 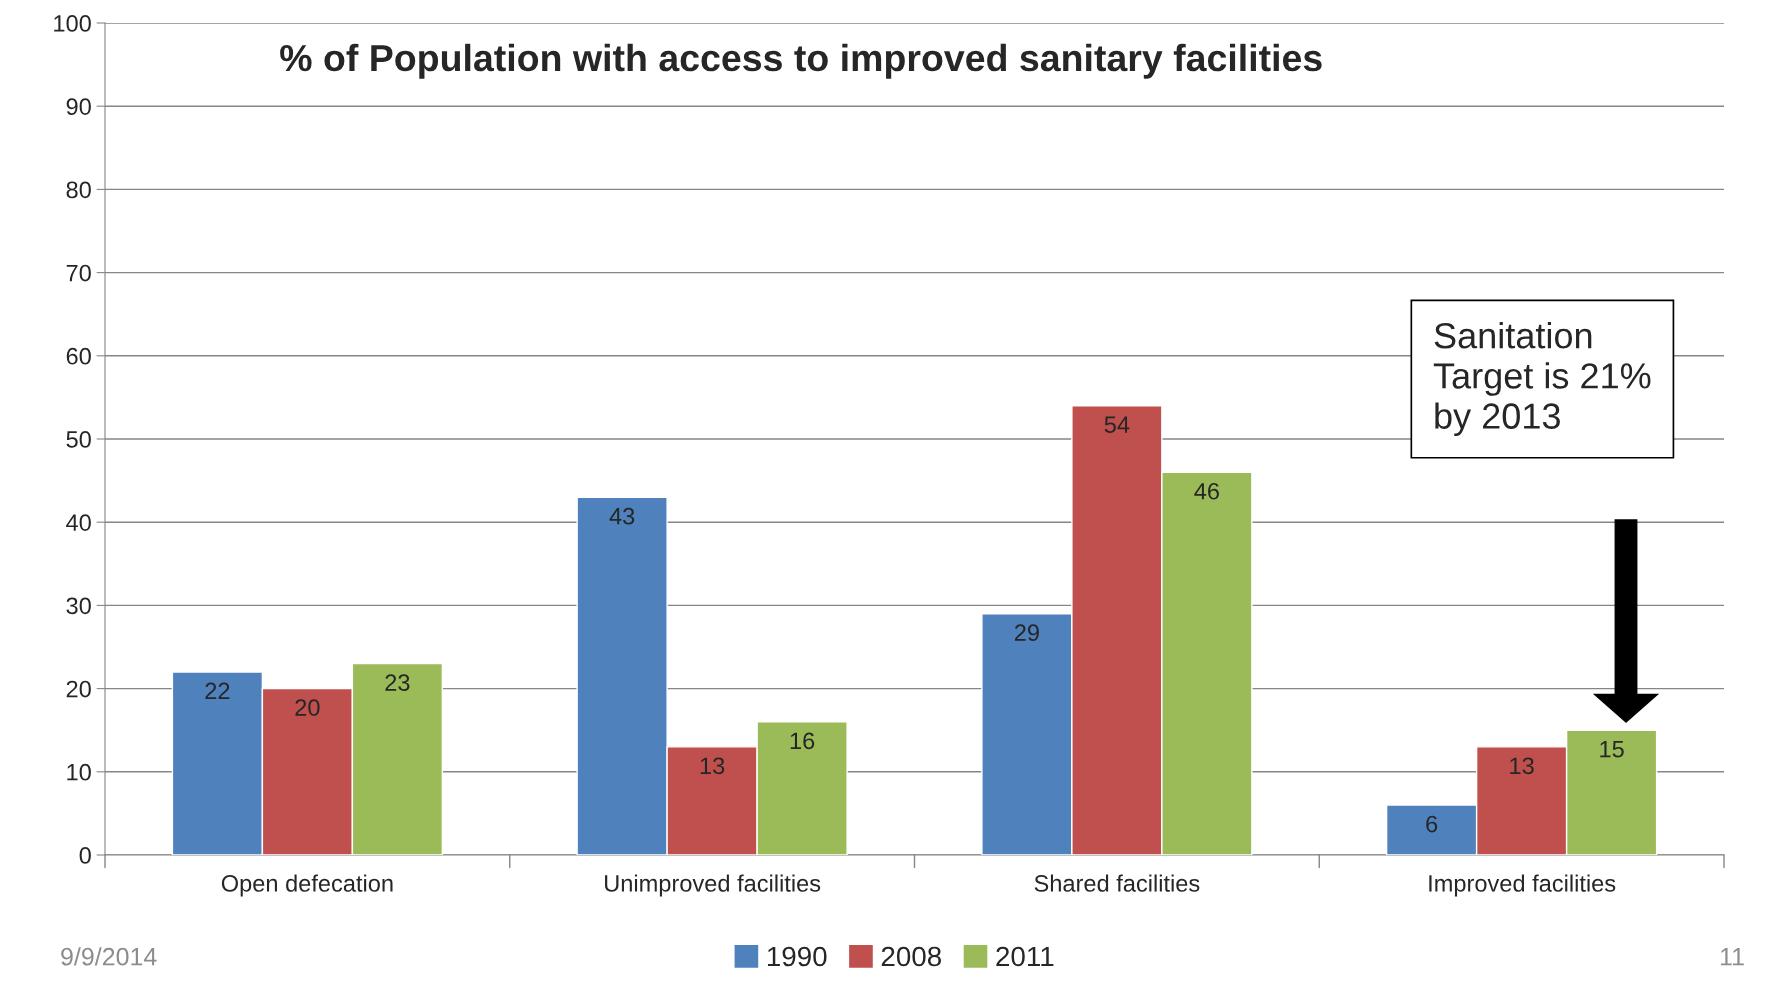 I want to click on data-label: 16, so click(x=802, y=741).